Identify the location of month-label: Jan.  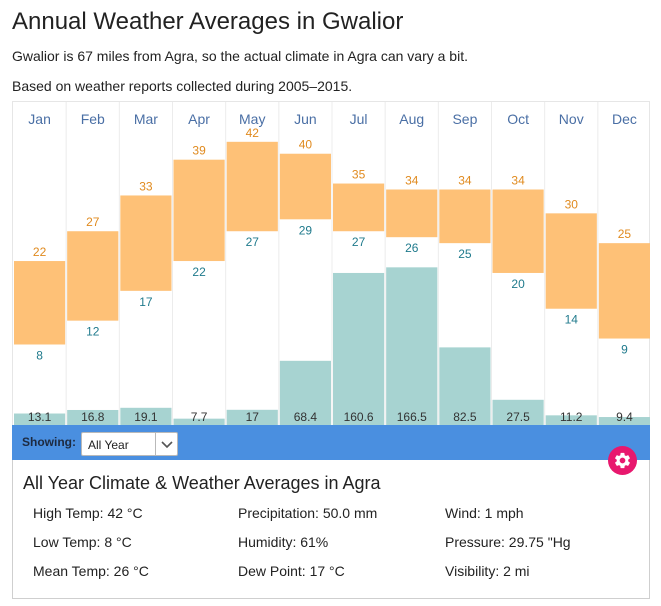
(39, 119).